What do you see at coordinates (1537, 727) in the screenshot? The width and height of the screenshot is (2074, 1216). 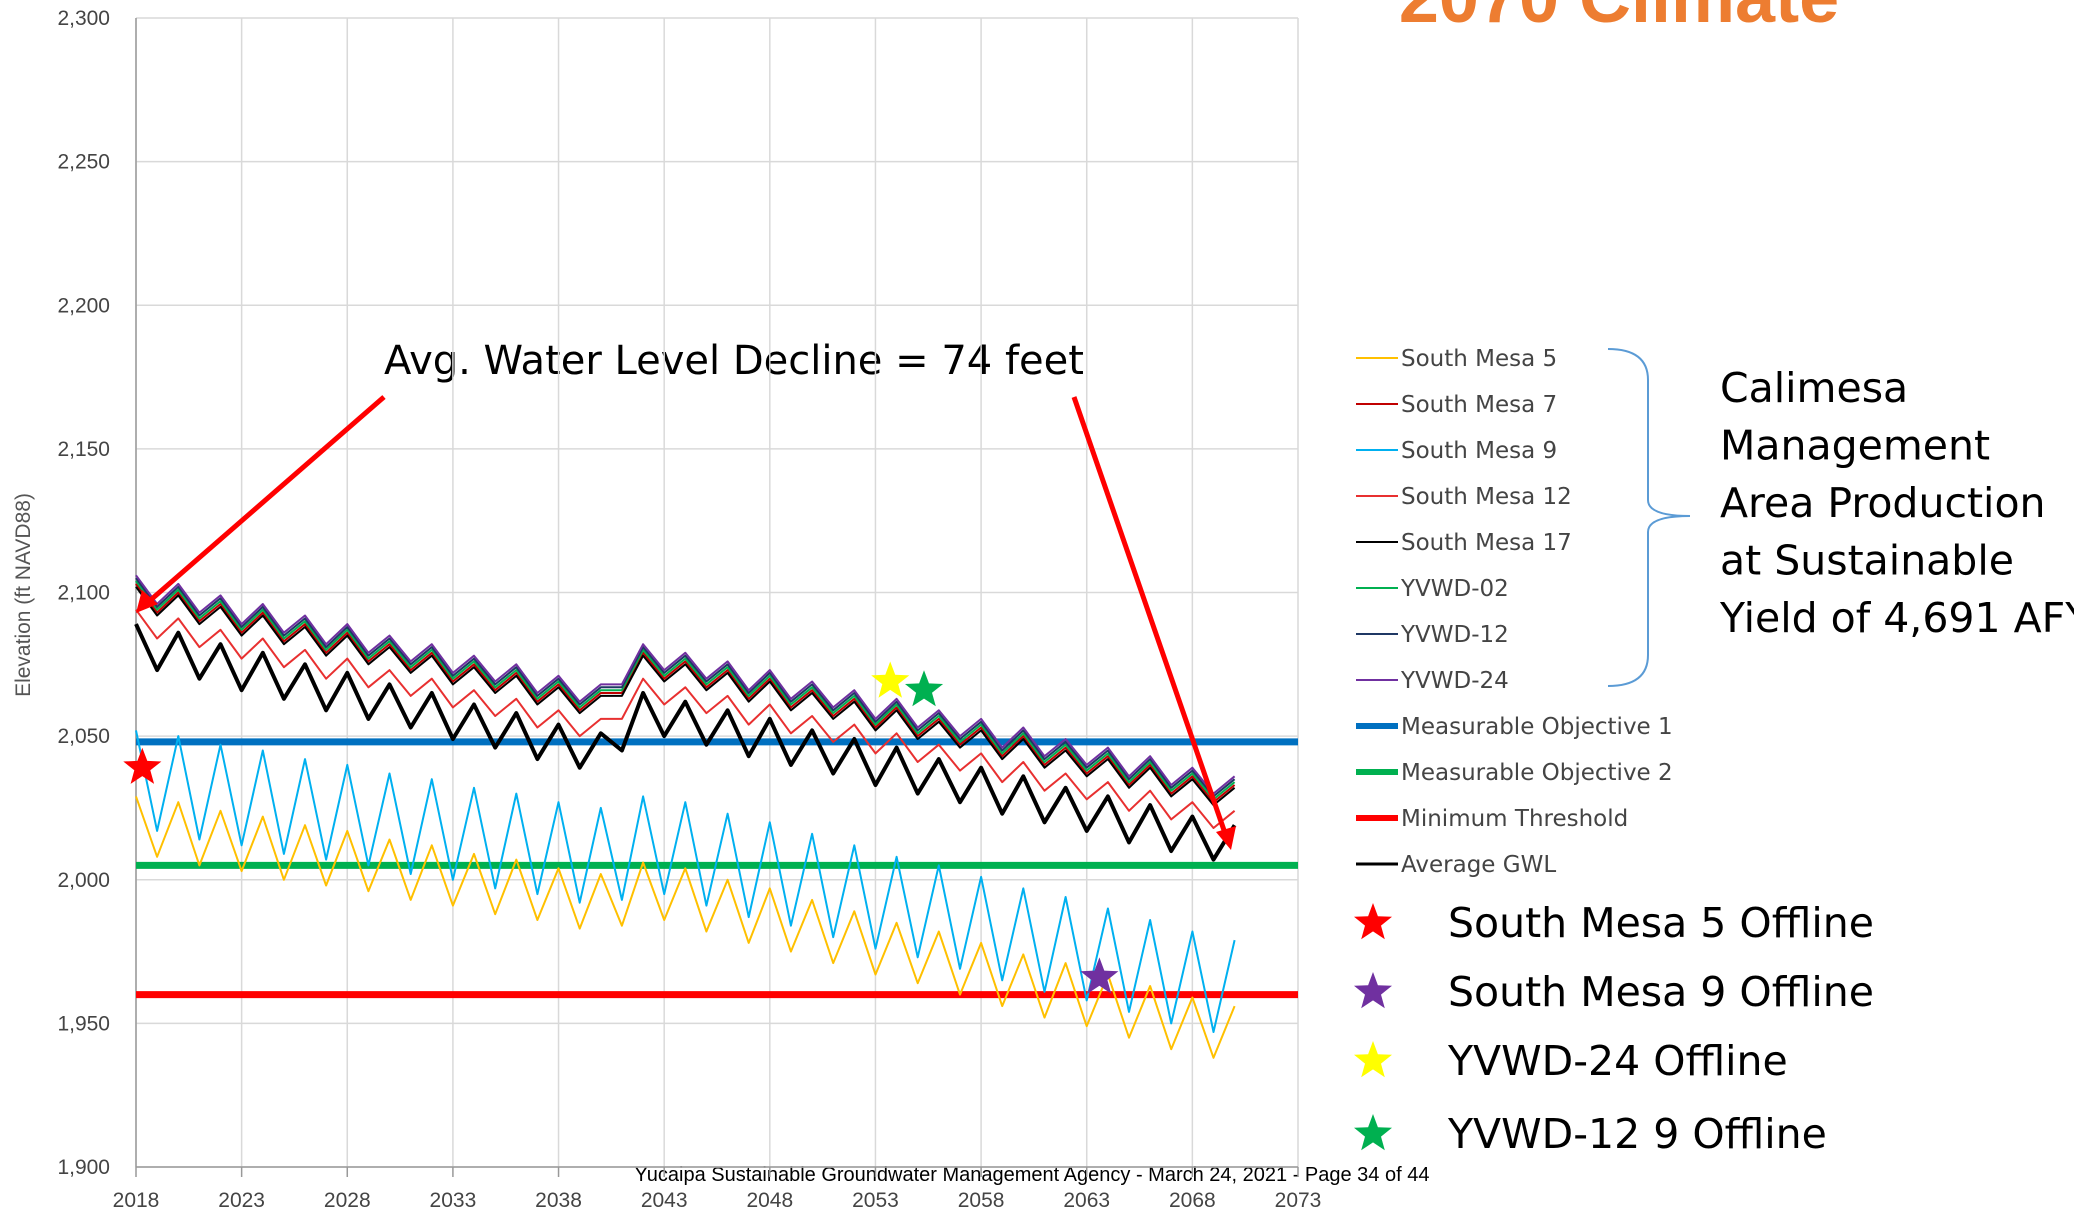 I see `legend-label: Measurable Objective 1` at bounding box center [1537, 727].